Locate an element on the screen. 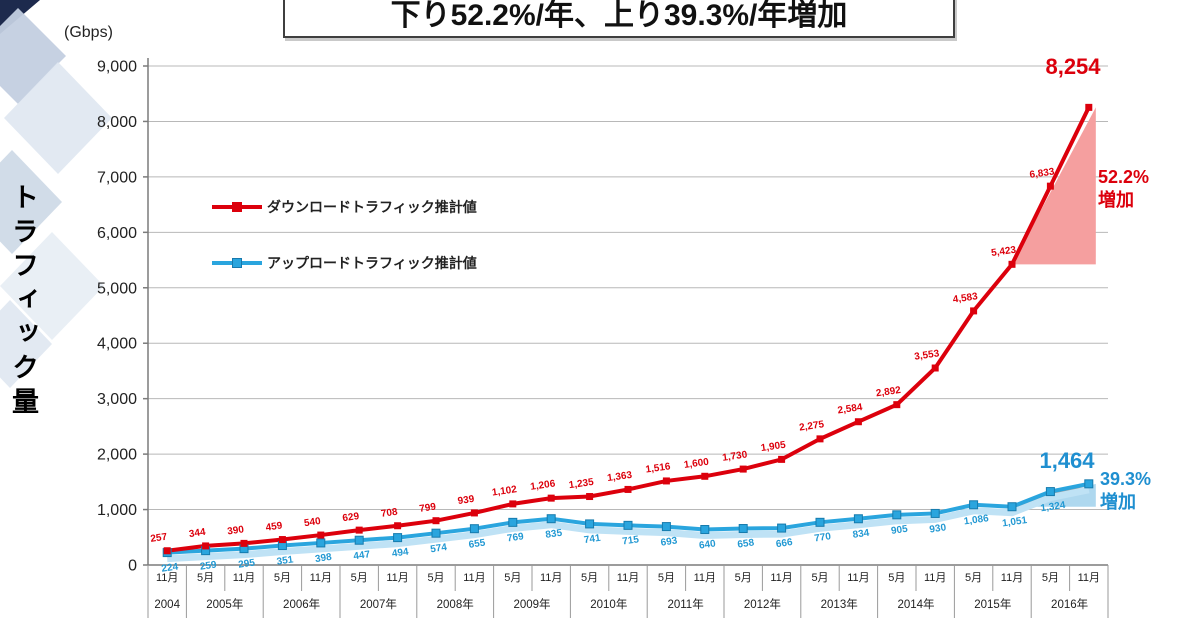 The height and width of the screenshot is (630, 1200). download-peak-value: 8,254 is located at coordinates (1073, 66).